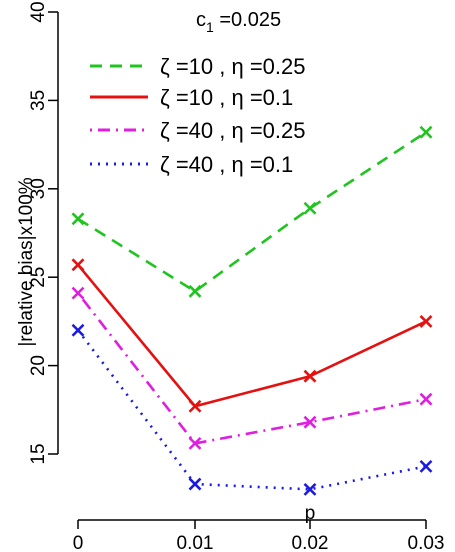 The width and height of the screenshot is (455, 552). What do you see at coordinates (226, 164) in the screenshot?
I see `legend-label: ζ =40 , η =0.1` at bounding box center [226, 164].